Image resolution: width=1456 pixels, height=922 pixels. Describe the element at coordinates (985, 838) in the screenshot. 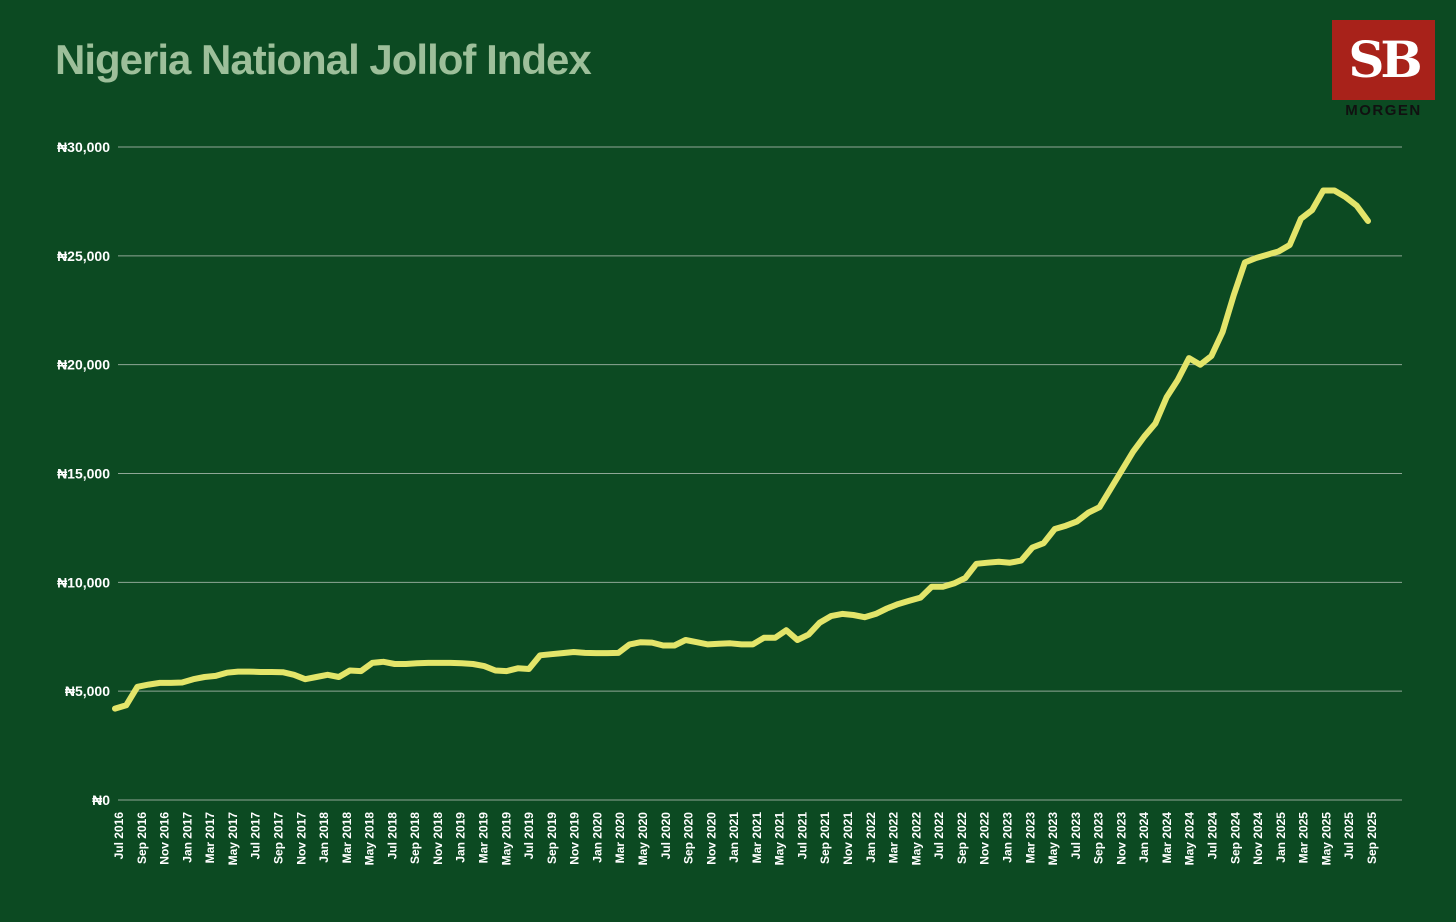

I see `x-tick-label: Nov 2022` at that location.